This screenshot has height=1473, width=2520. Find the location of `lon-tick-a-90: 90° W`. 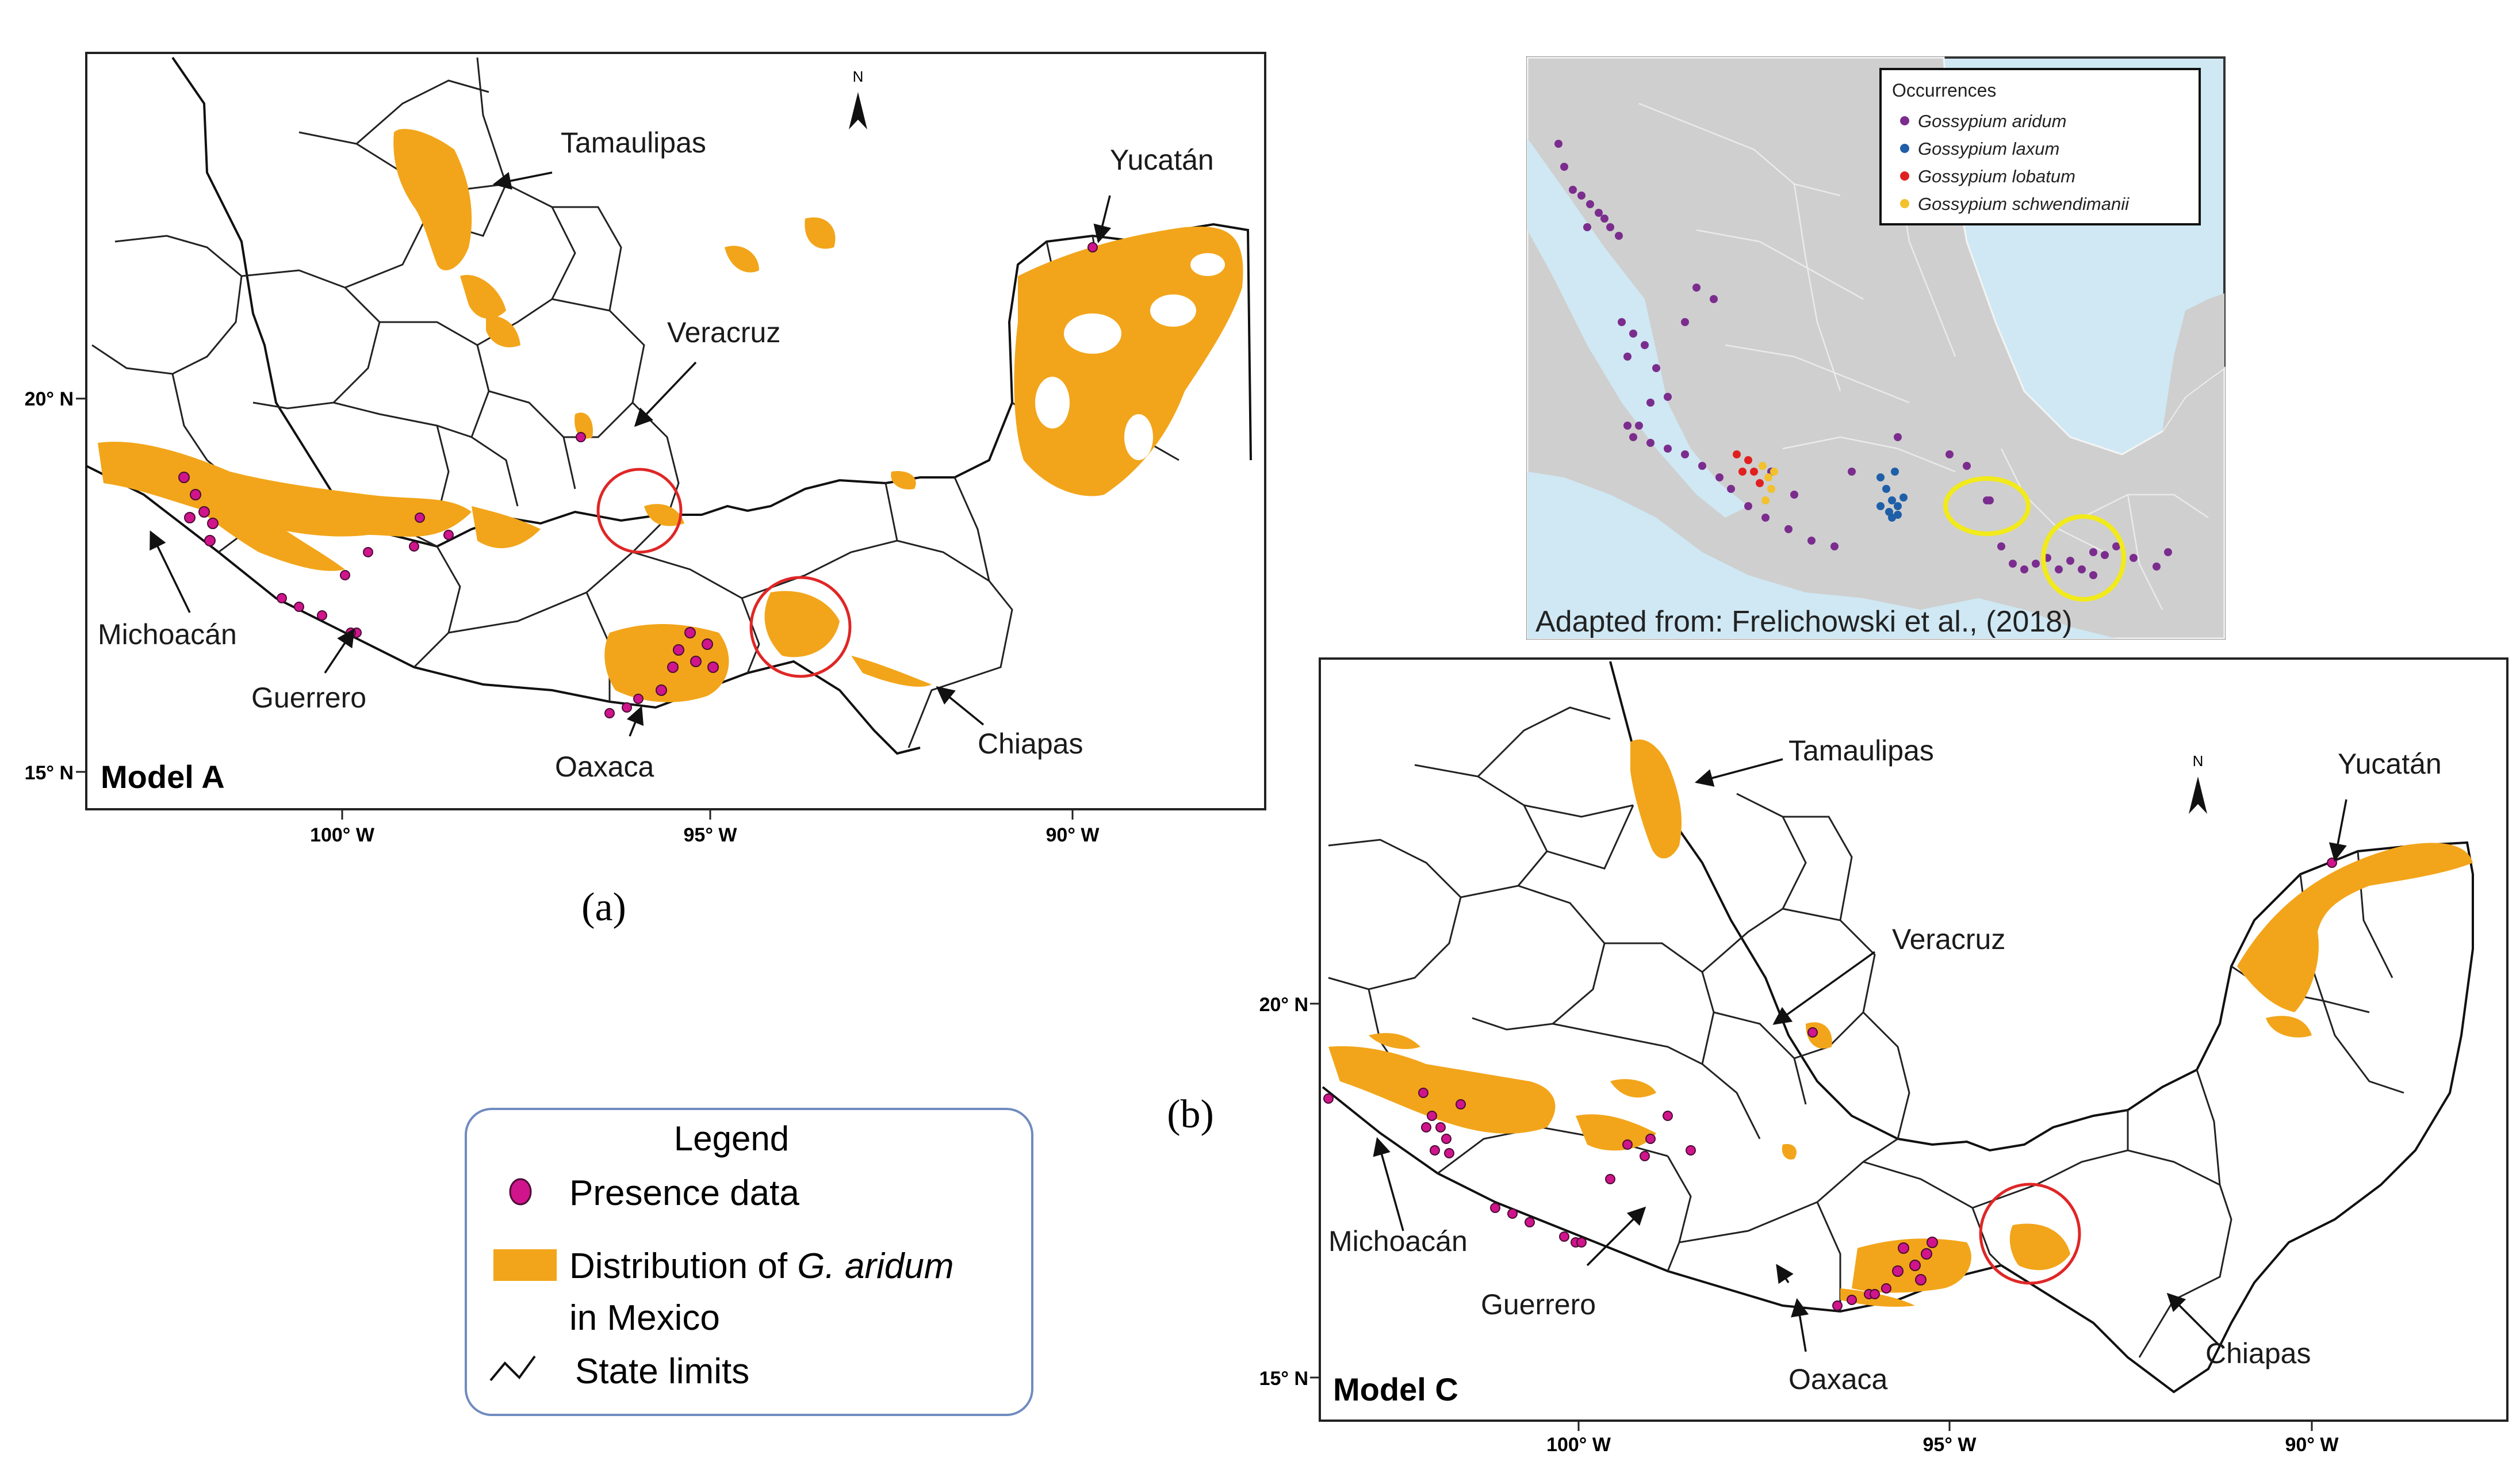

lon-tick-a-90: 90° W is located at coordinates (1073, 835).